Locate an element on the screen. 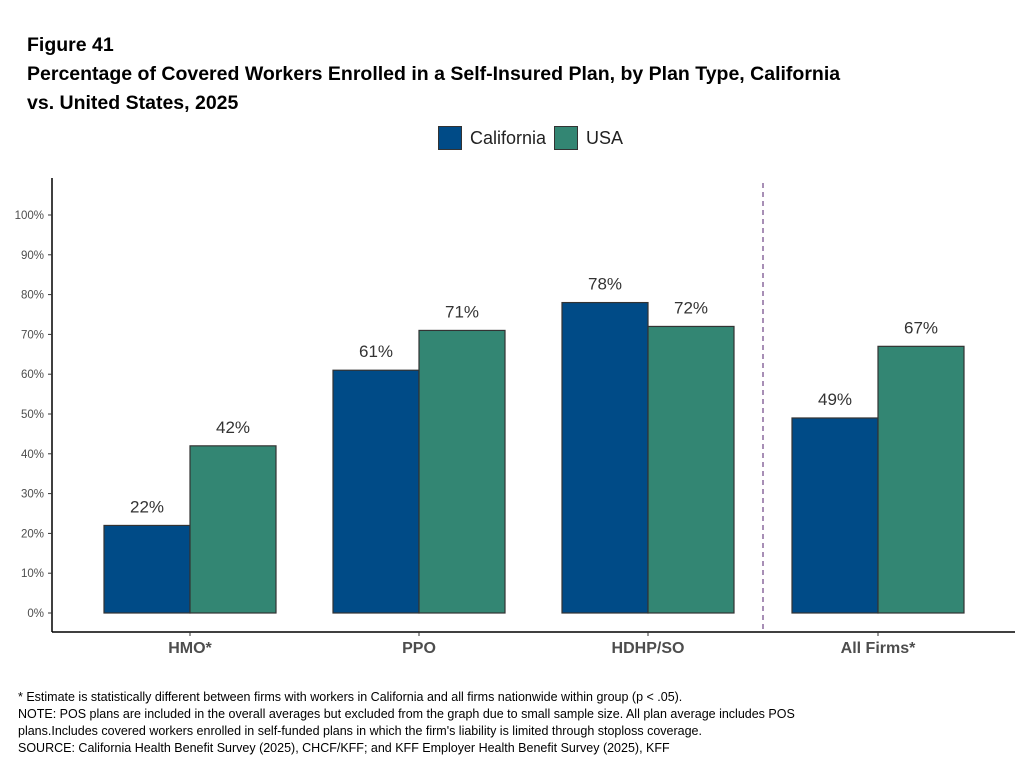 The width and height of the screenshot is (1024, 770). data-label: 72% is located at coordinates (691, 307).